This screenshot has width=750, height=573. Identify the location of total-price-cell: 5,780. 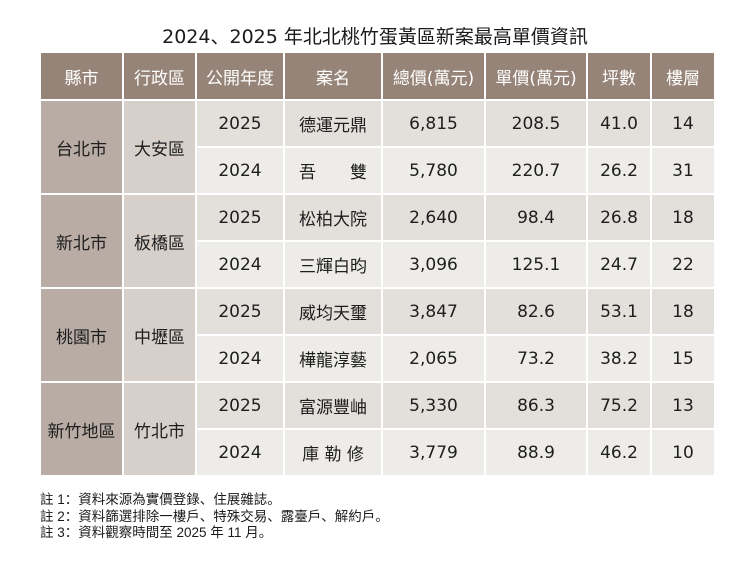
(433, 170).